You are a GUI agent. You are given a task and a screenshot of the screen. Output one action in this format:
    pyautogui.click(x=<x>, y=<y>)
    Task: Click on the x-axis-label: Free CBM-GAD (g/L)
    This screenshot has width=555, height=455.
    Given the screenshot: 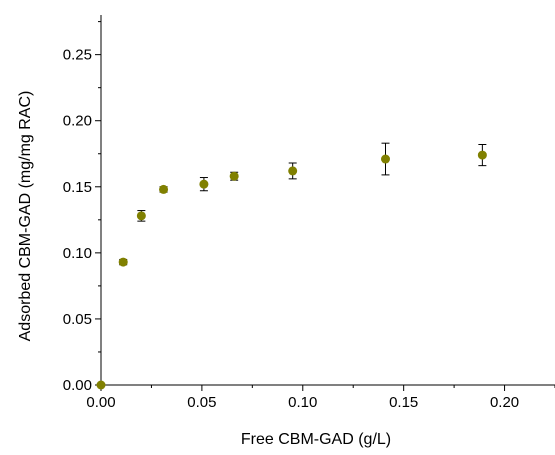 What is the action you would take?
    pyautogui.click(x=316, y=439)
    